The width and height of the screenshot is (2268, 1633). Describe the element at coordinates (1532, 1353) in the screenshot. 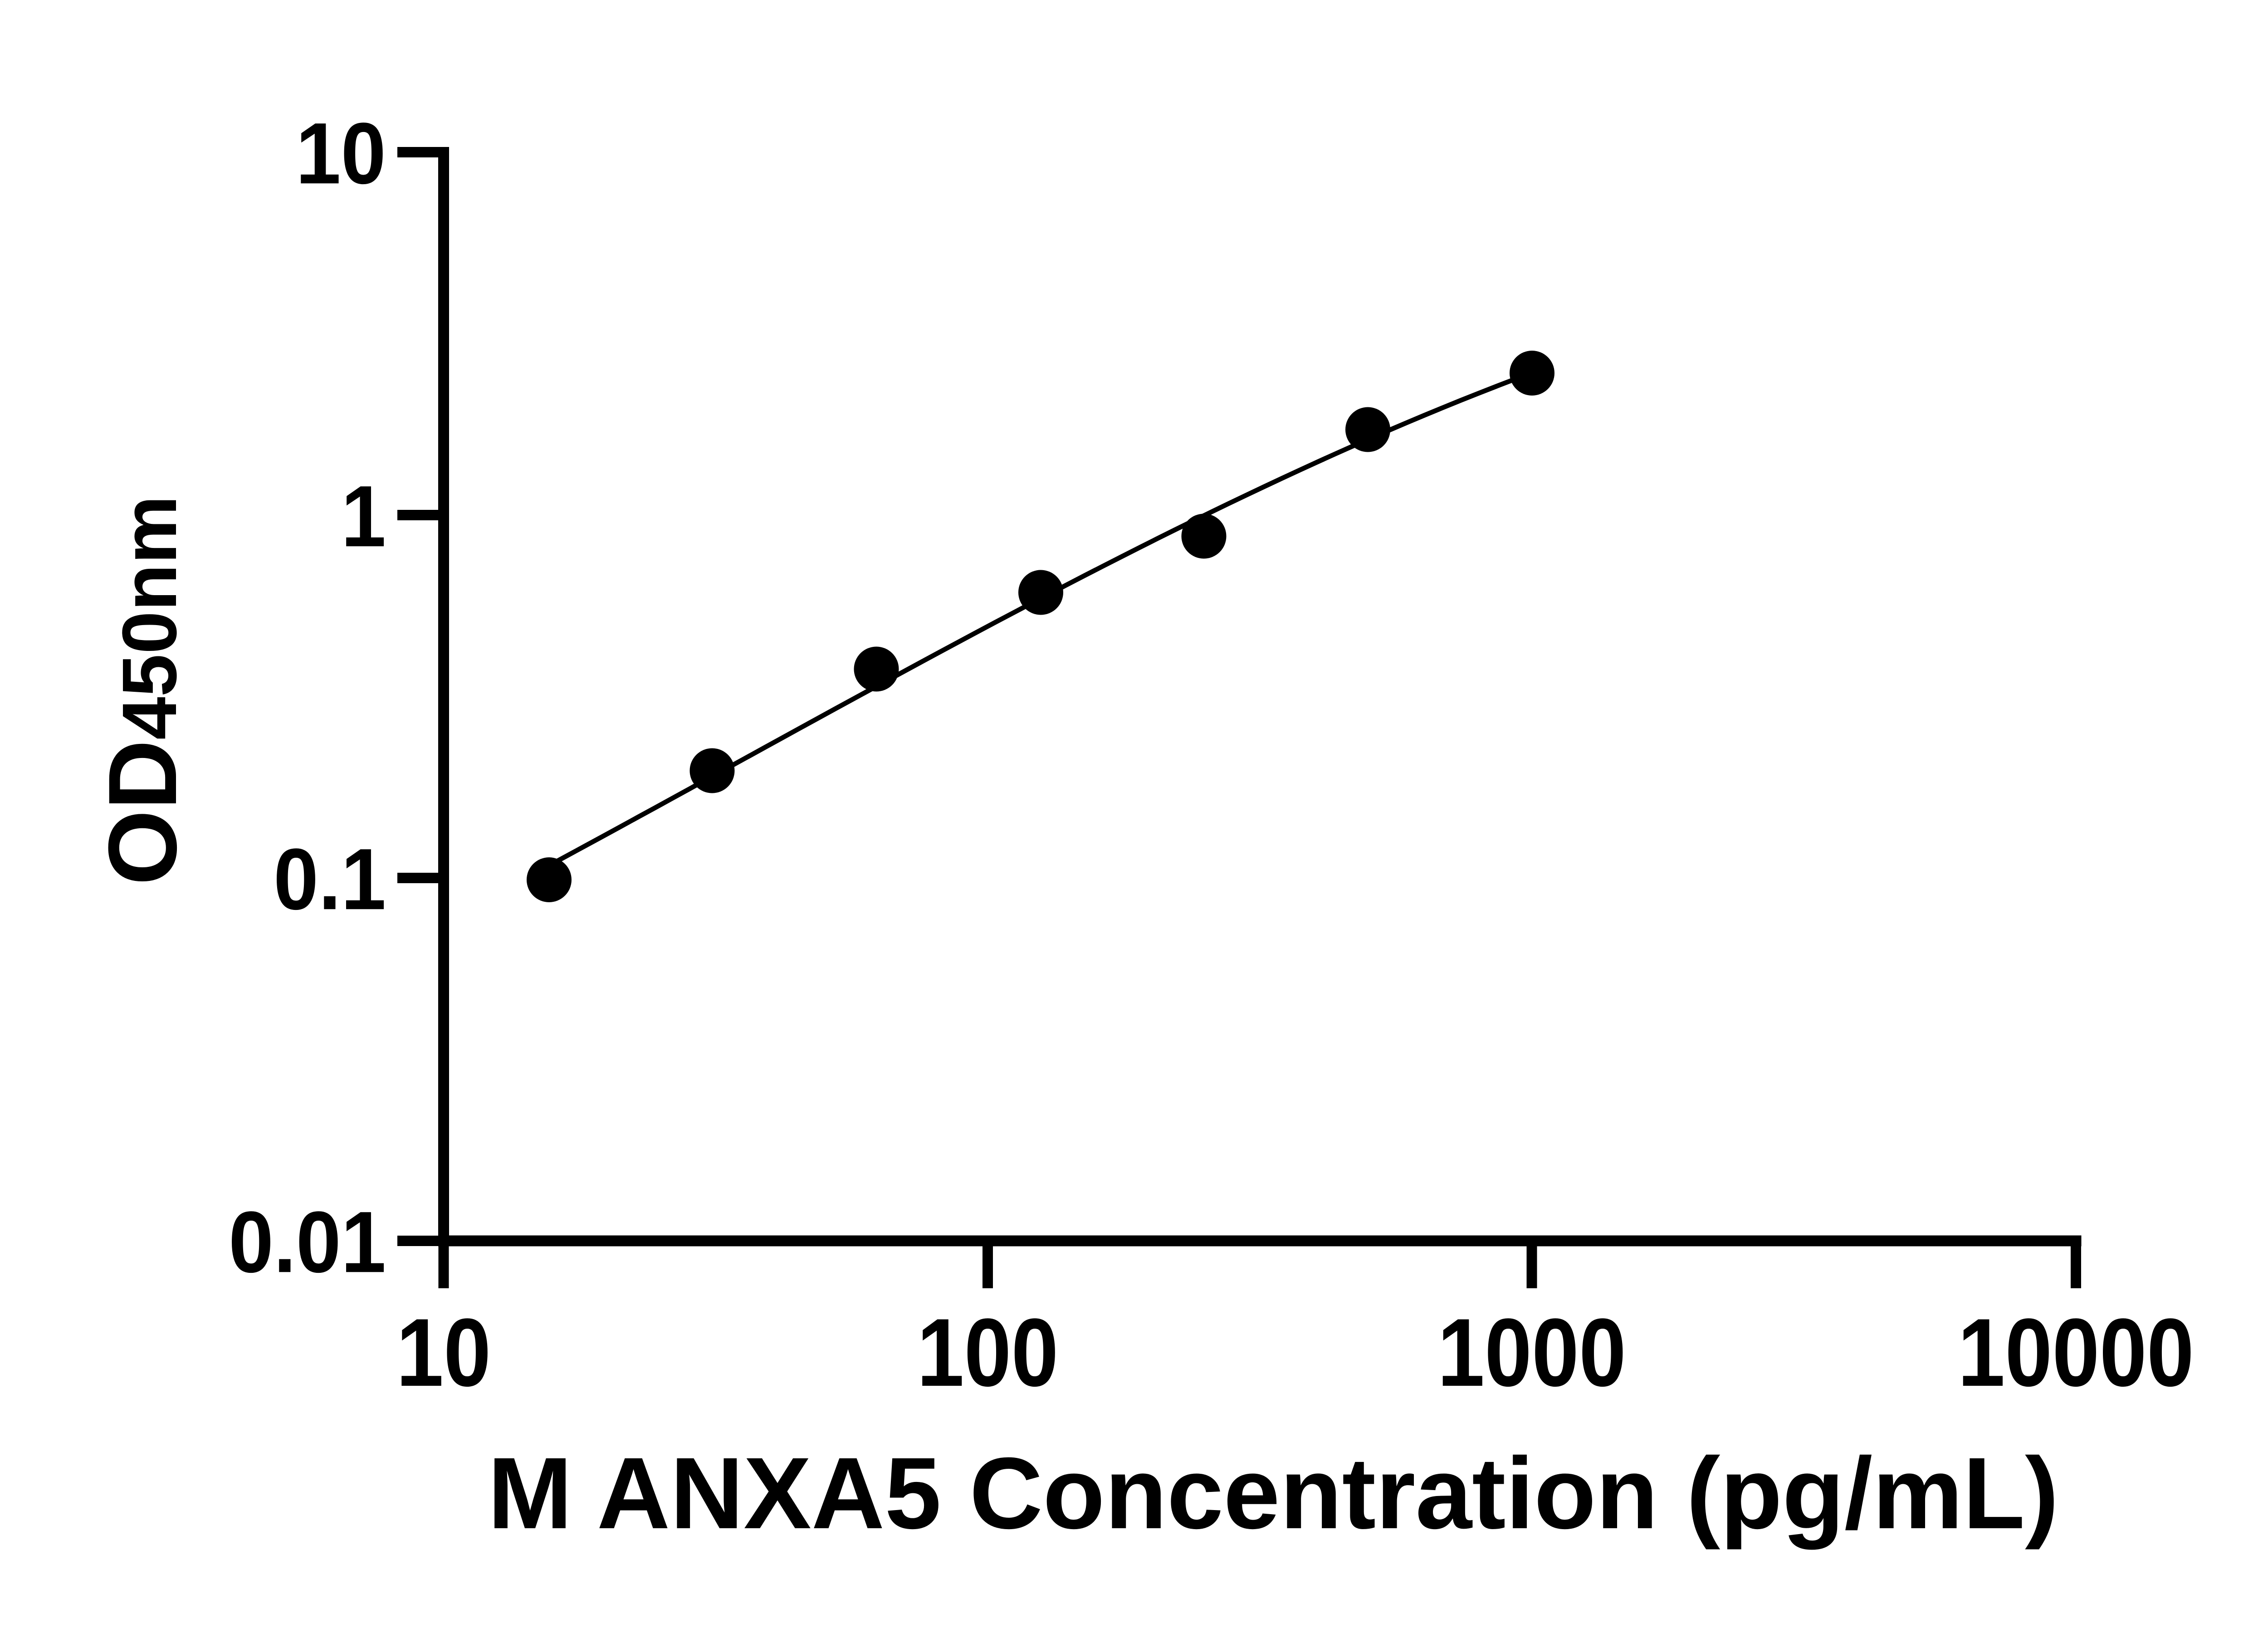

I see `svg-text: 1000` at that location.